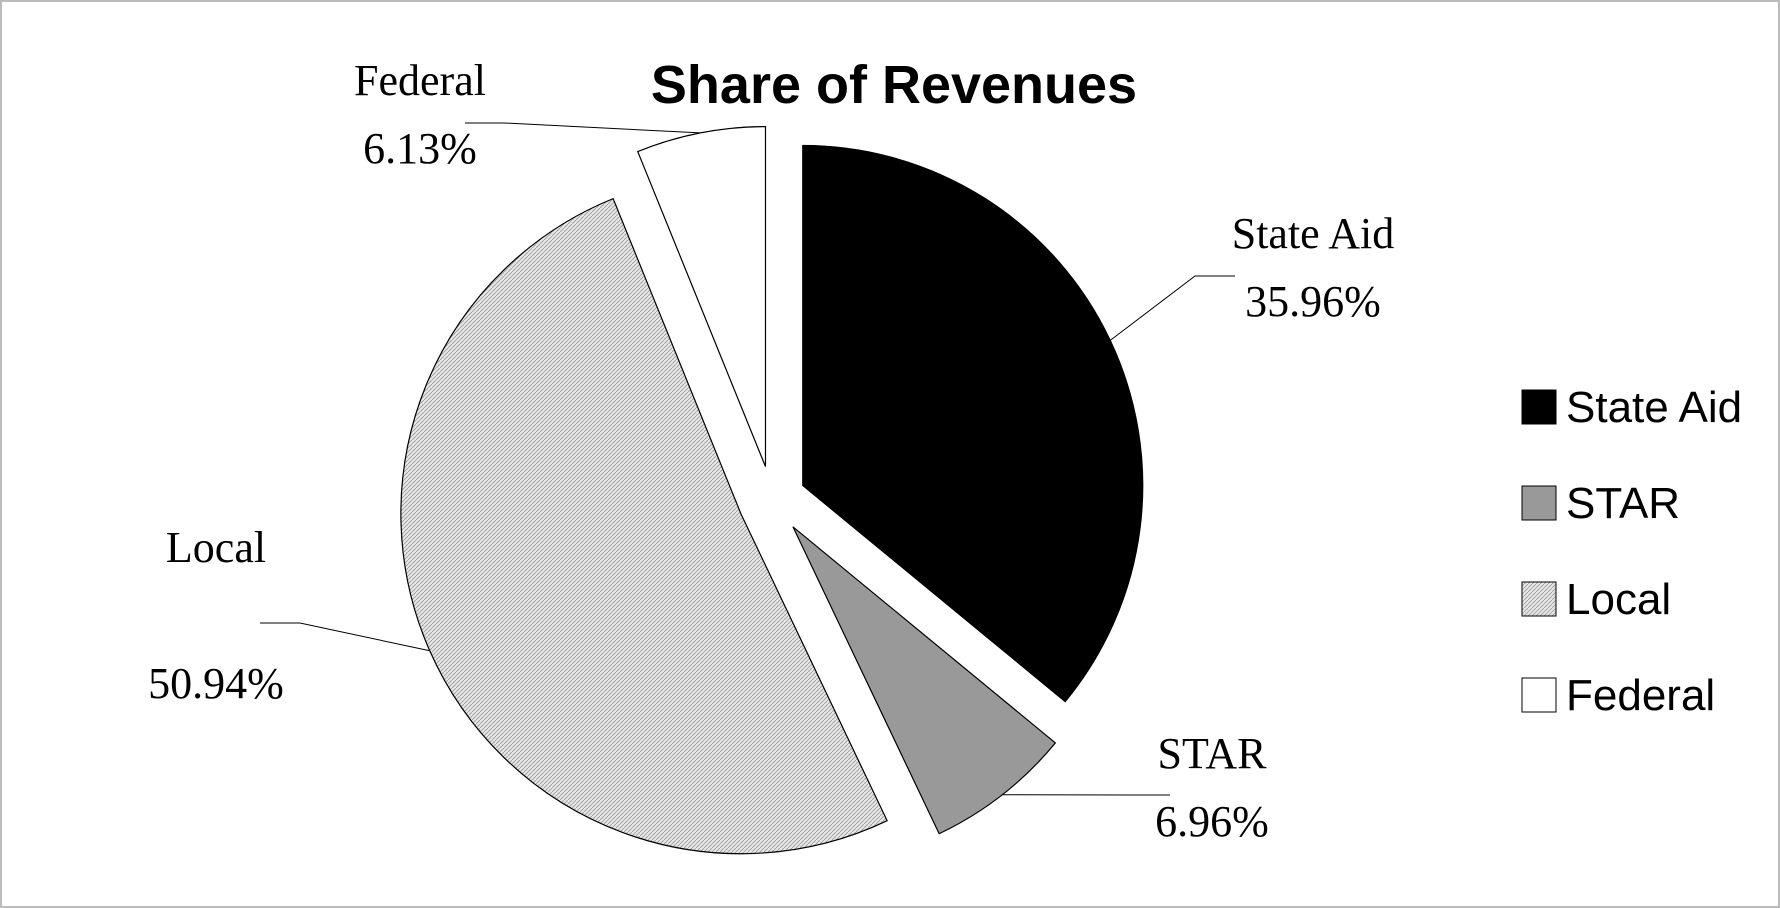 This screenshot has height=908, width=1780. I want to click on legend-label: Local, so click(1618, 599).